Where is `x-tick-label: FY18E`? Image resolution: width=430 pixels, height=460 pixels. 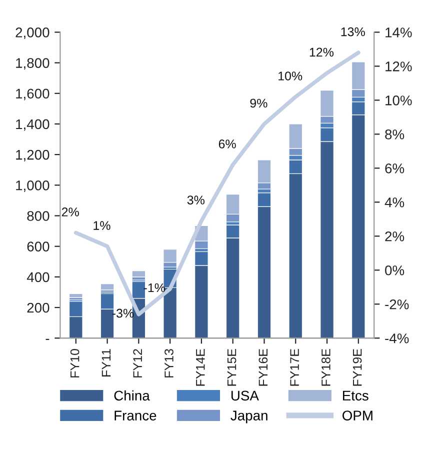 x-tick-label: FY18E is located at coordinates (326, 367).